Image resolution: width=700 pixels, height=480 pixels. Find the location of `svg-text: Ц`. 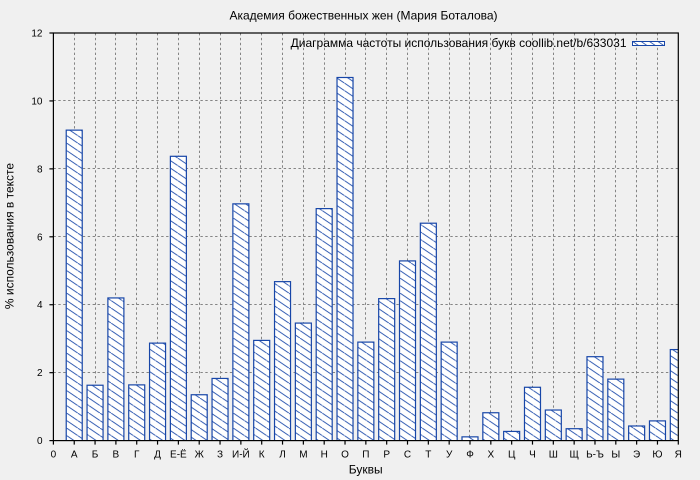

svg-text: Ц is located at coordinates (512, 455).